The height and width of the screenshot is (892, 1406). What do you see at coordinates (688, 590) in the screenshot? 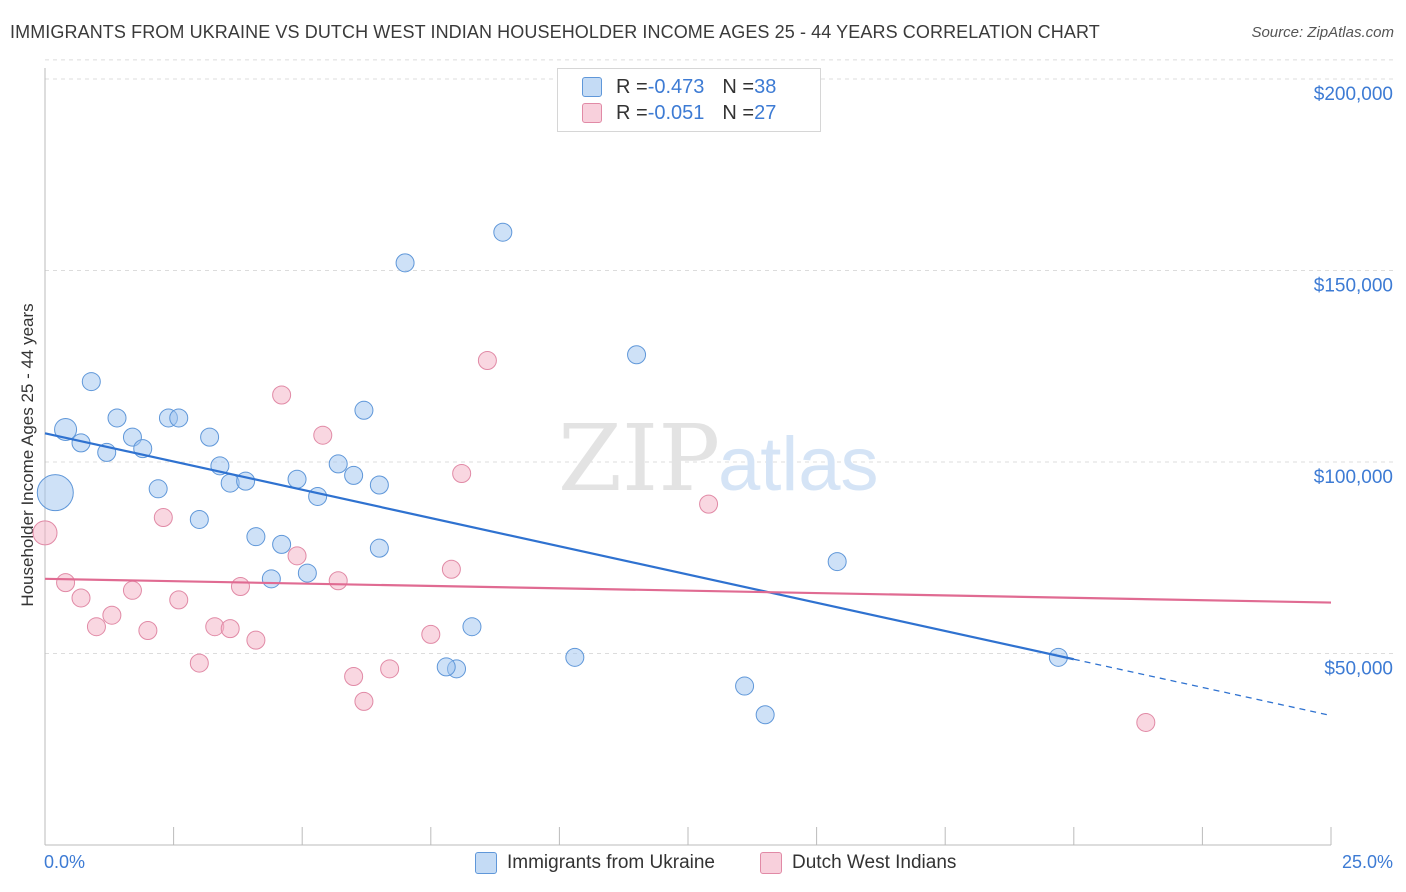
I see `dutch-west-indian-trend-line` at bounding box center [688, 590].